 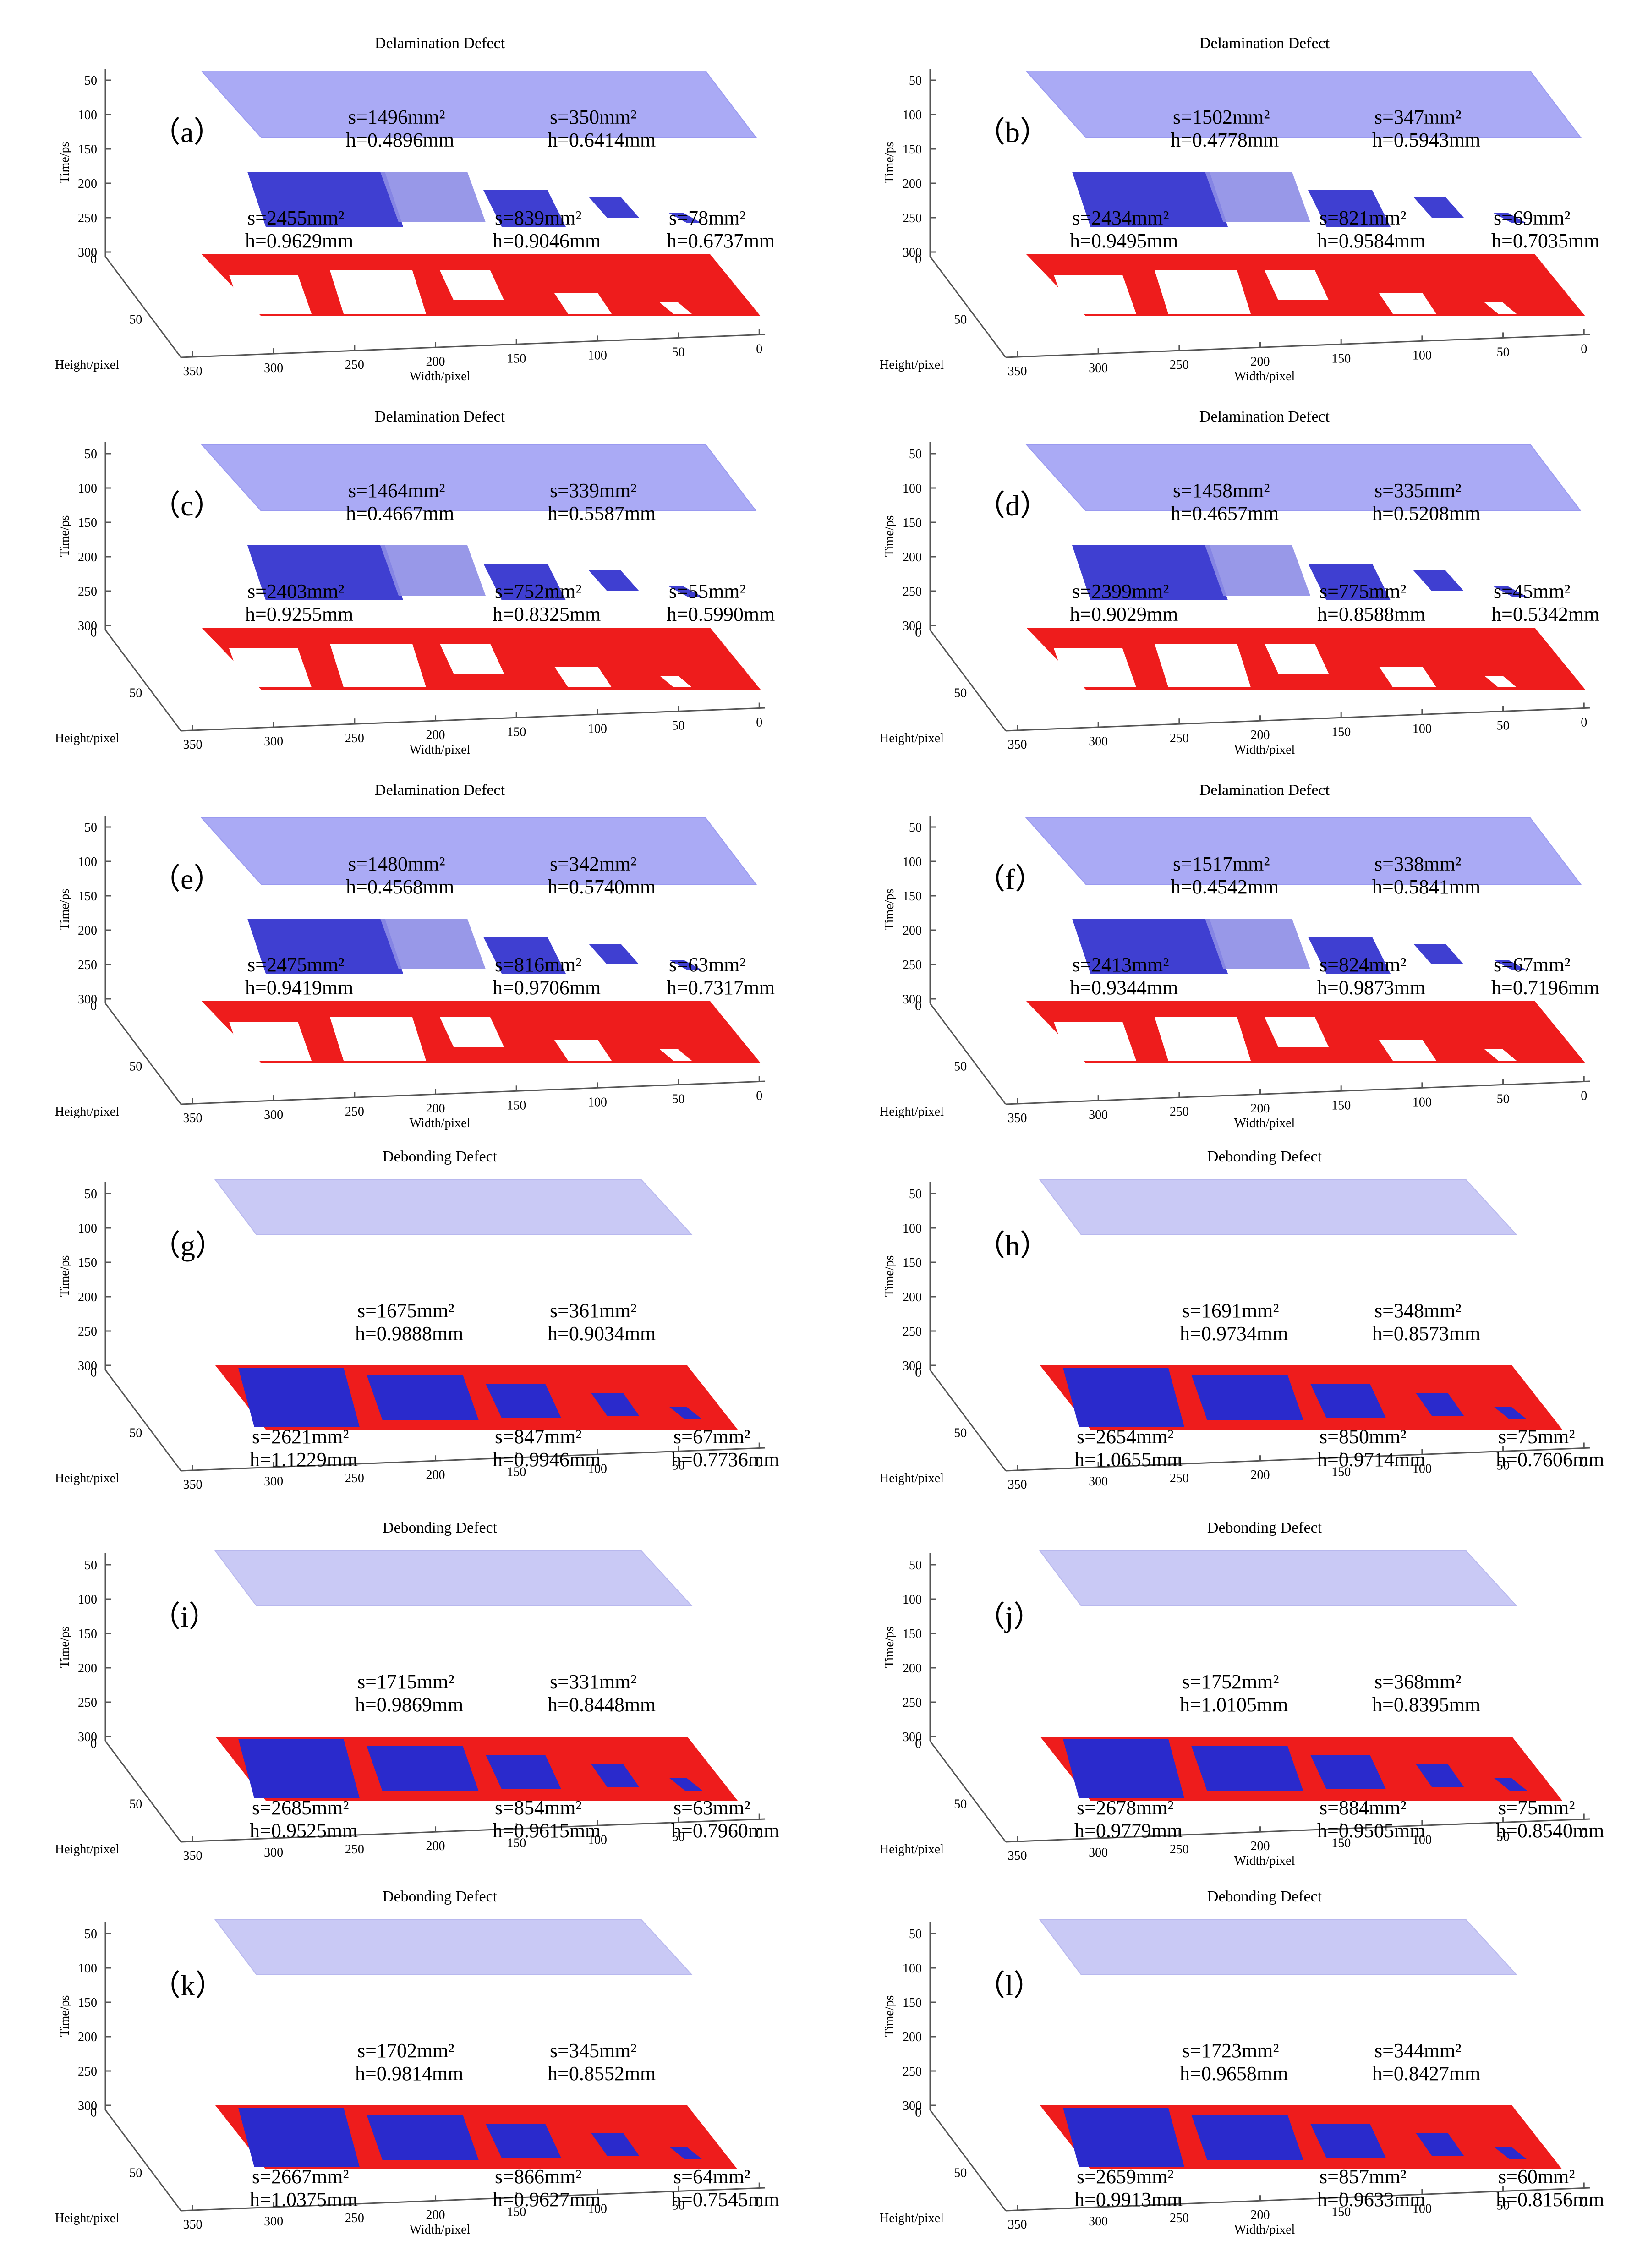 I want to click on annotation-area: s=1517mm², so click(x=1221, y=864).